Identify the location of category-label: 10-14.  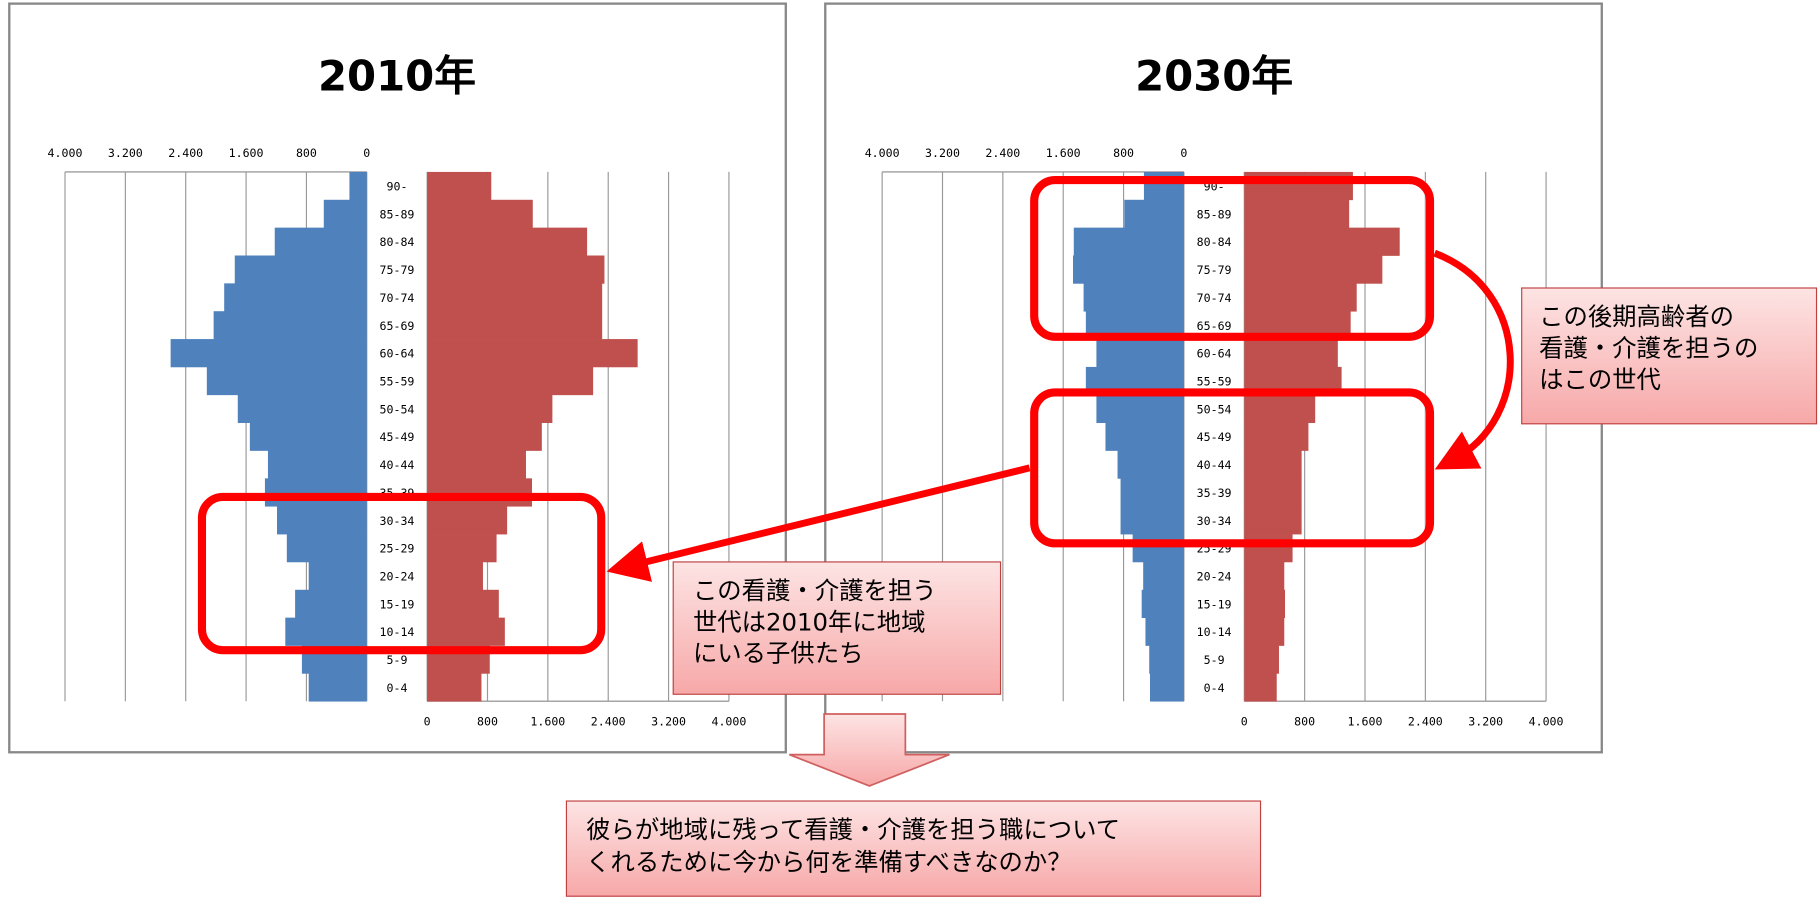
(397, 632).